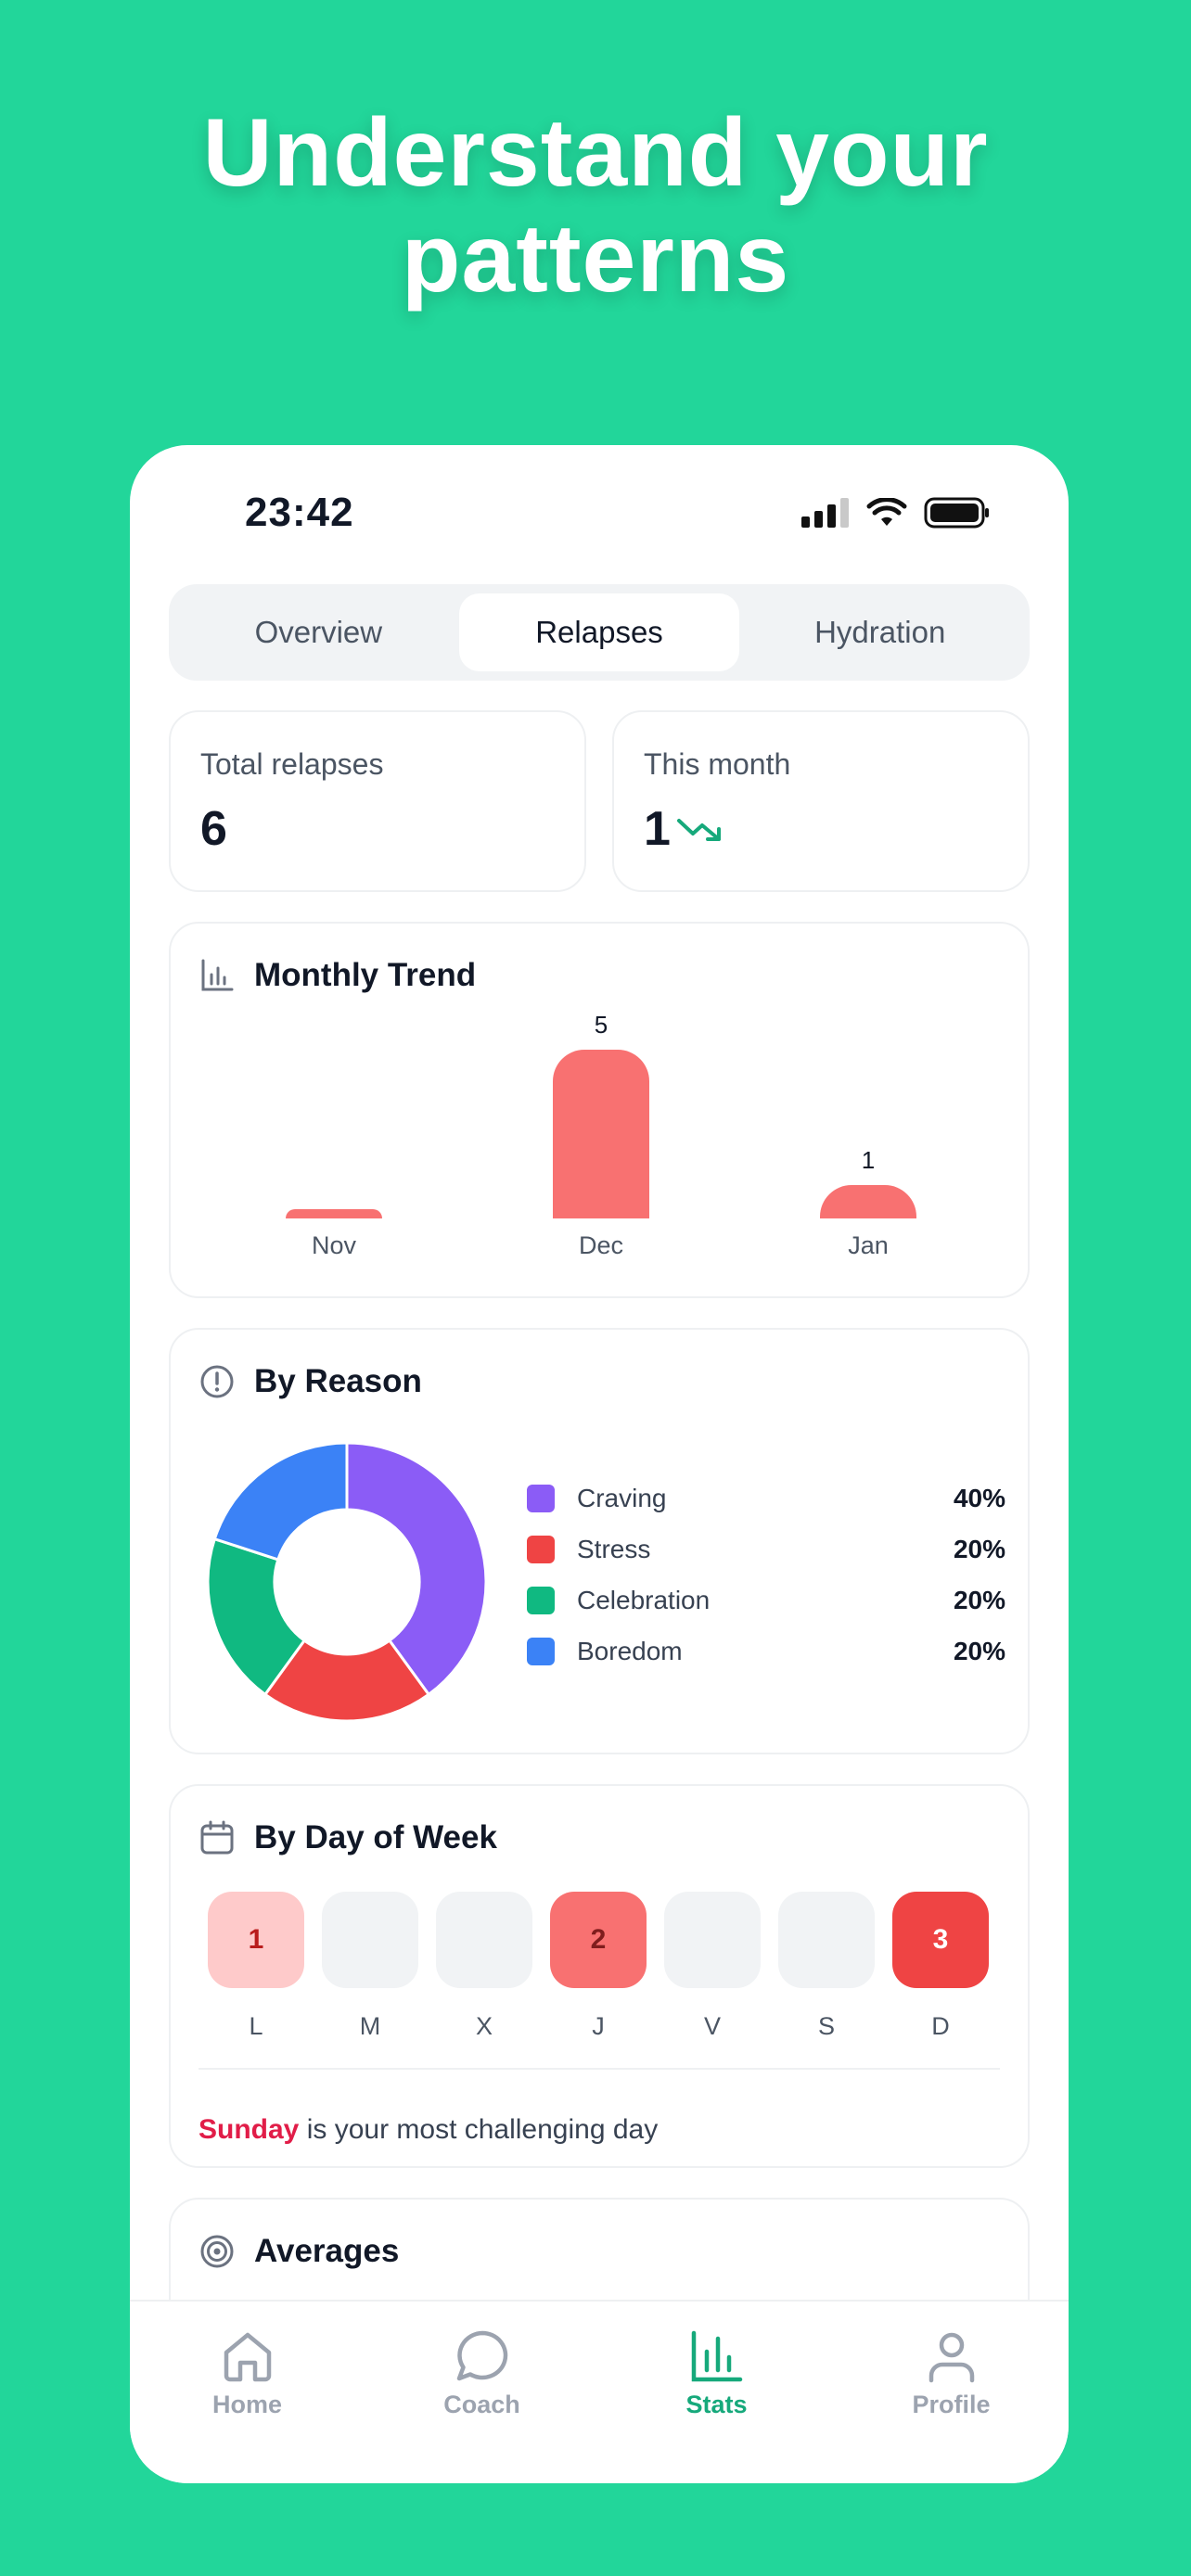 This screenshot has height=2576, width=1191. I want to click on cellular-signal-icon, so click(825, 513).